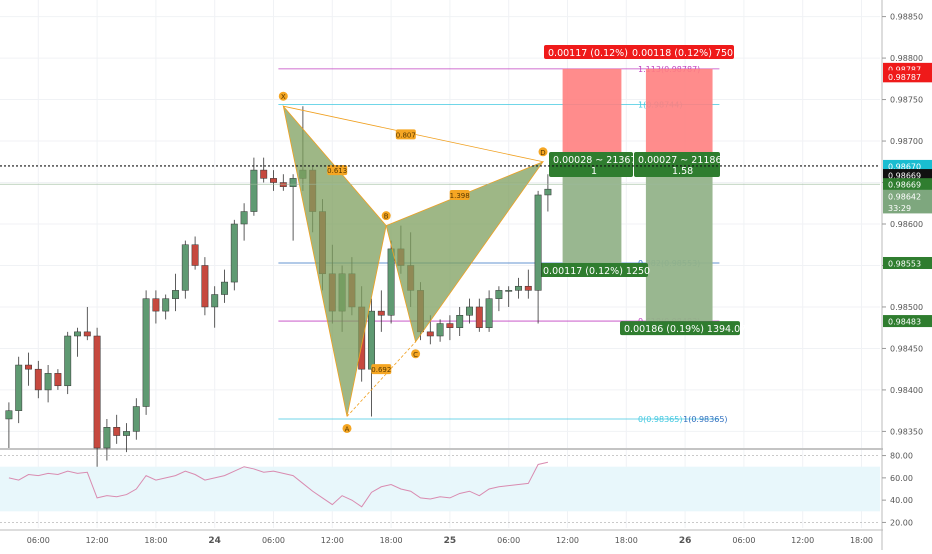 This screenshot has width=932, height=554. I want to click on price-tick-label: 0.98750, so click(906, 100).